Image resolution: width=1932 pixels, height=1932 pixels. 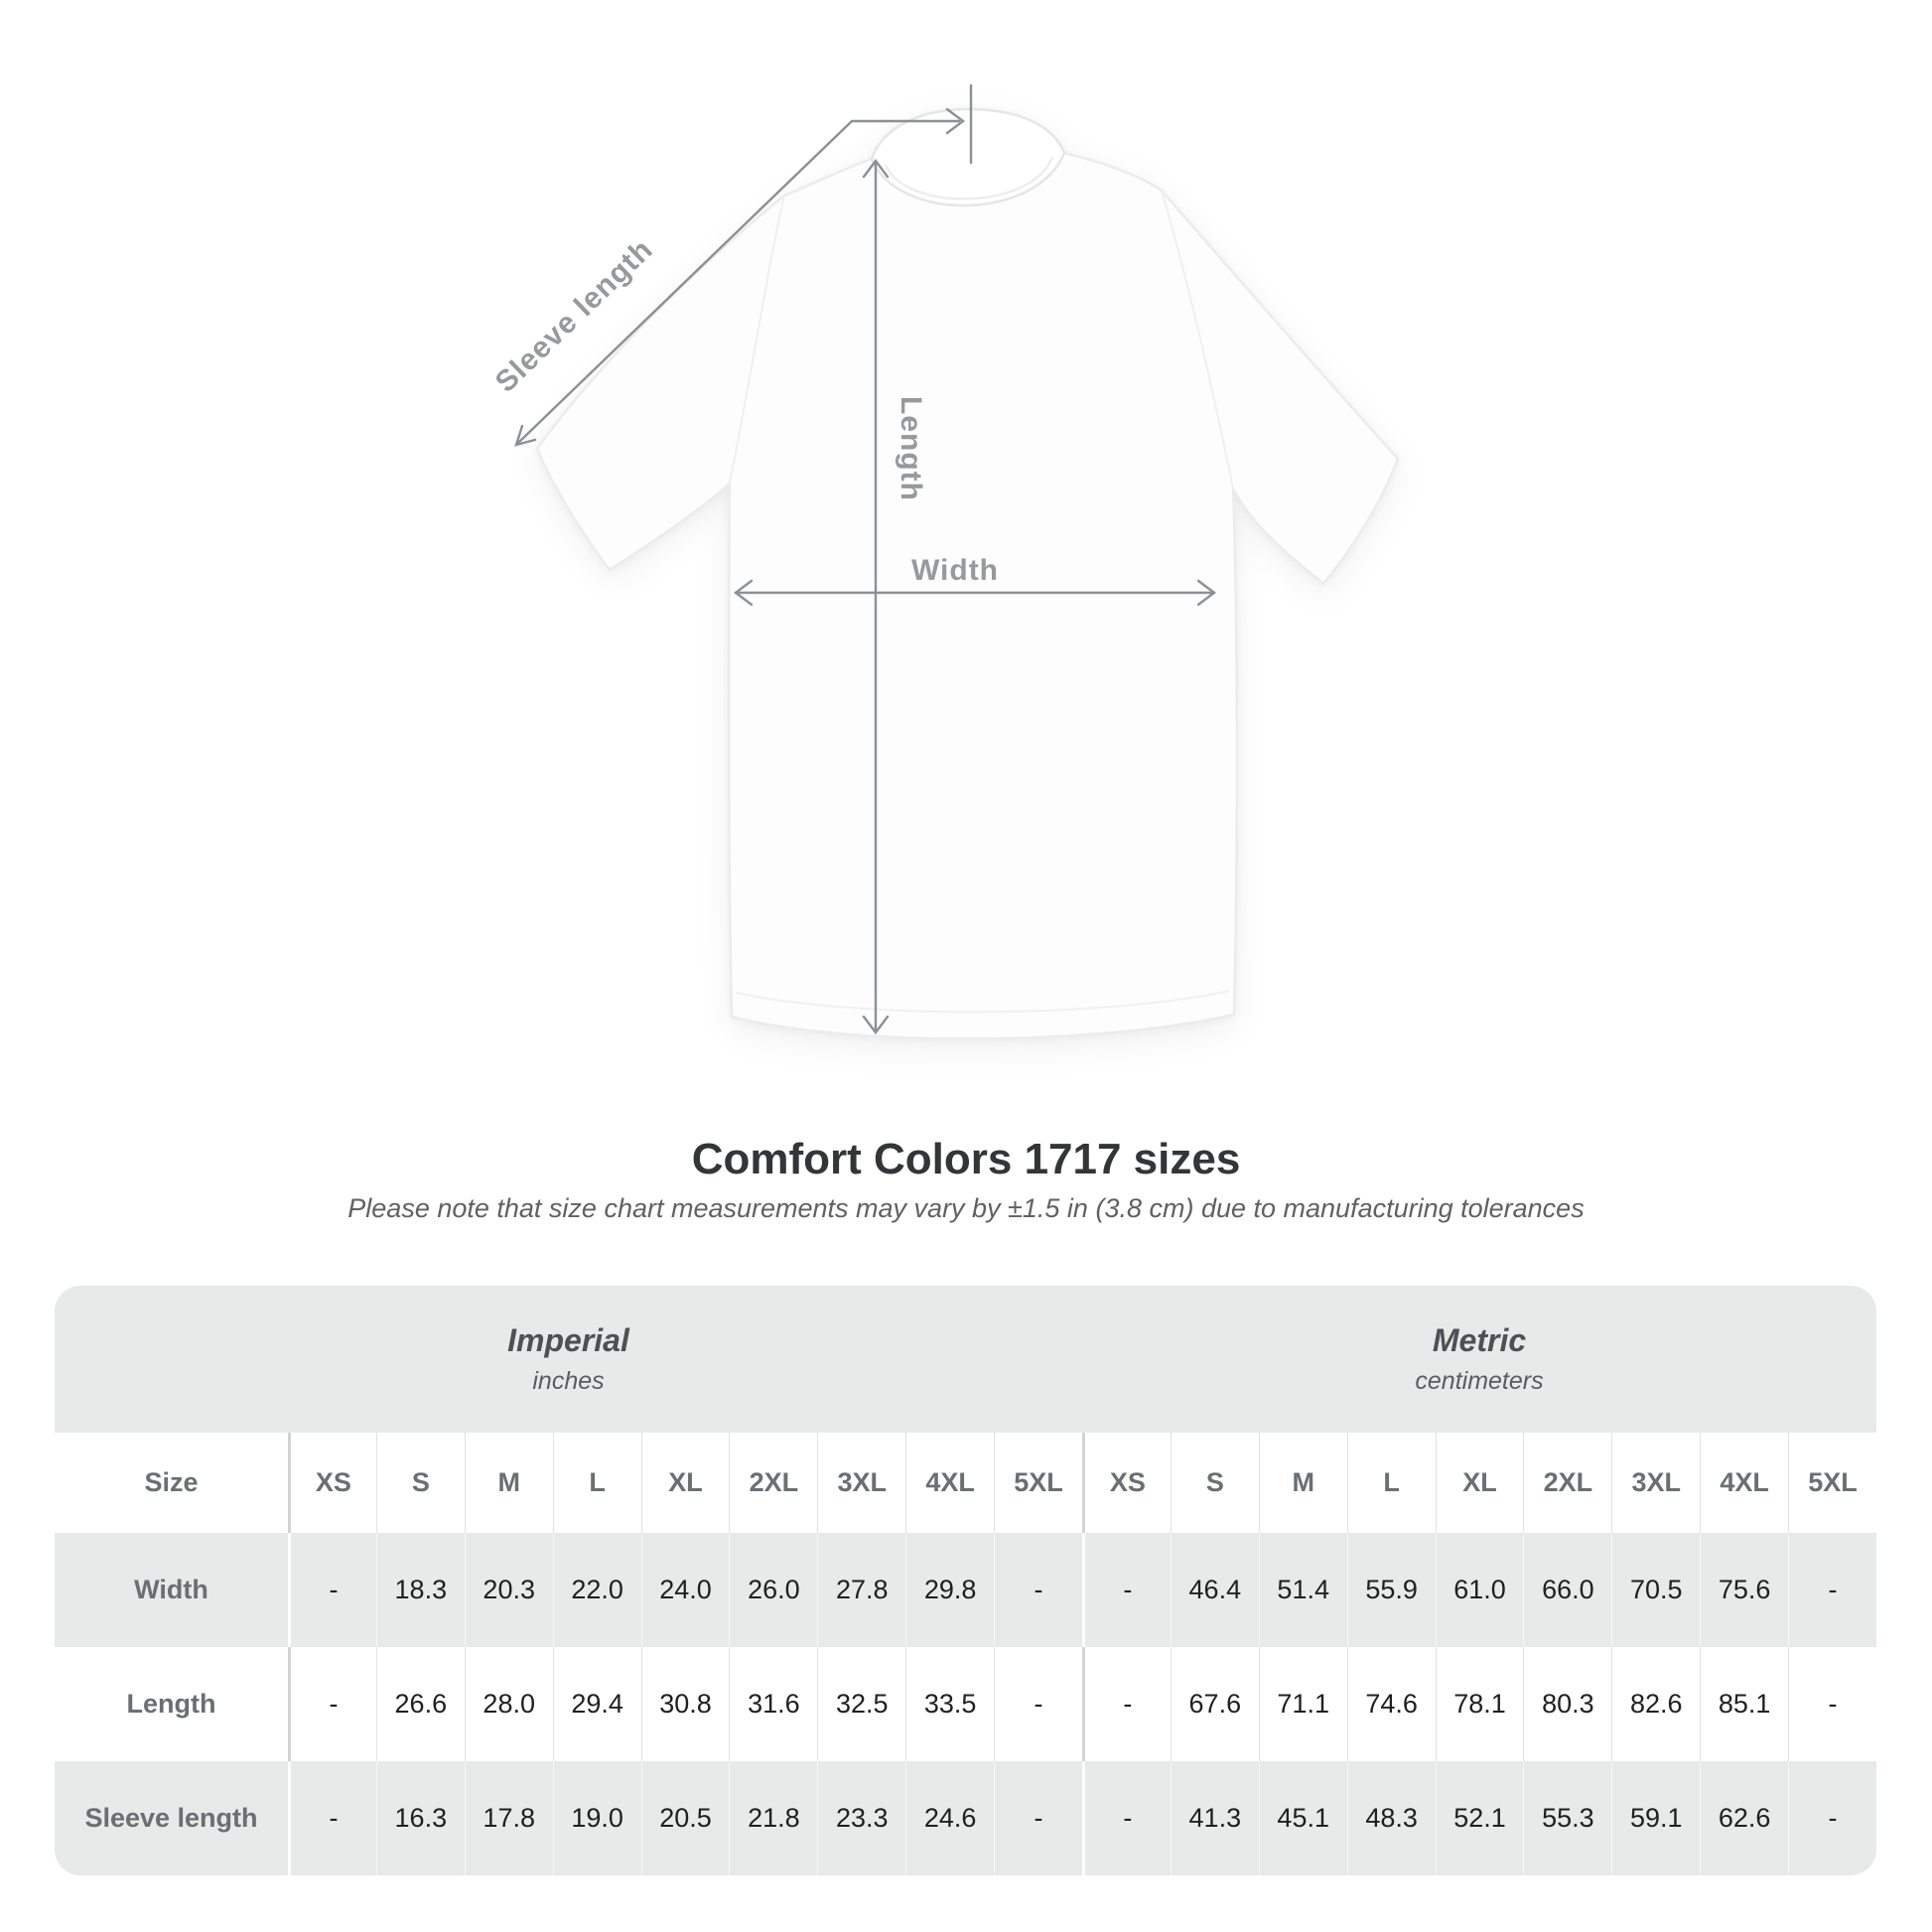 I want to click on width-metric-3xl: 70.5, so click(x=1656, y=1590).